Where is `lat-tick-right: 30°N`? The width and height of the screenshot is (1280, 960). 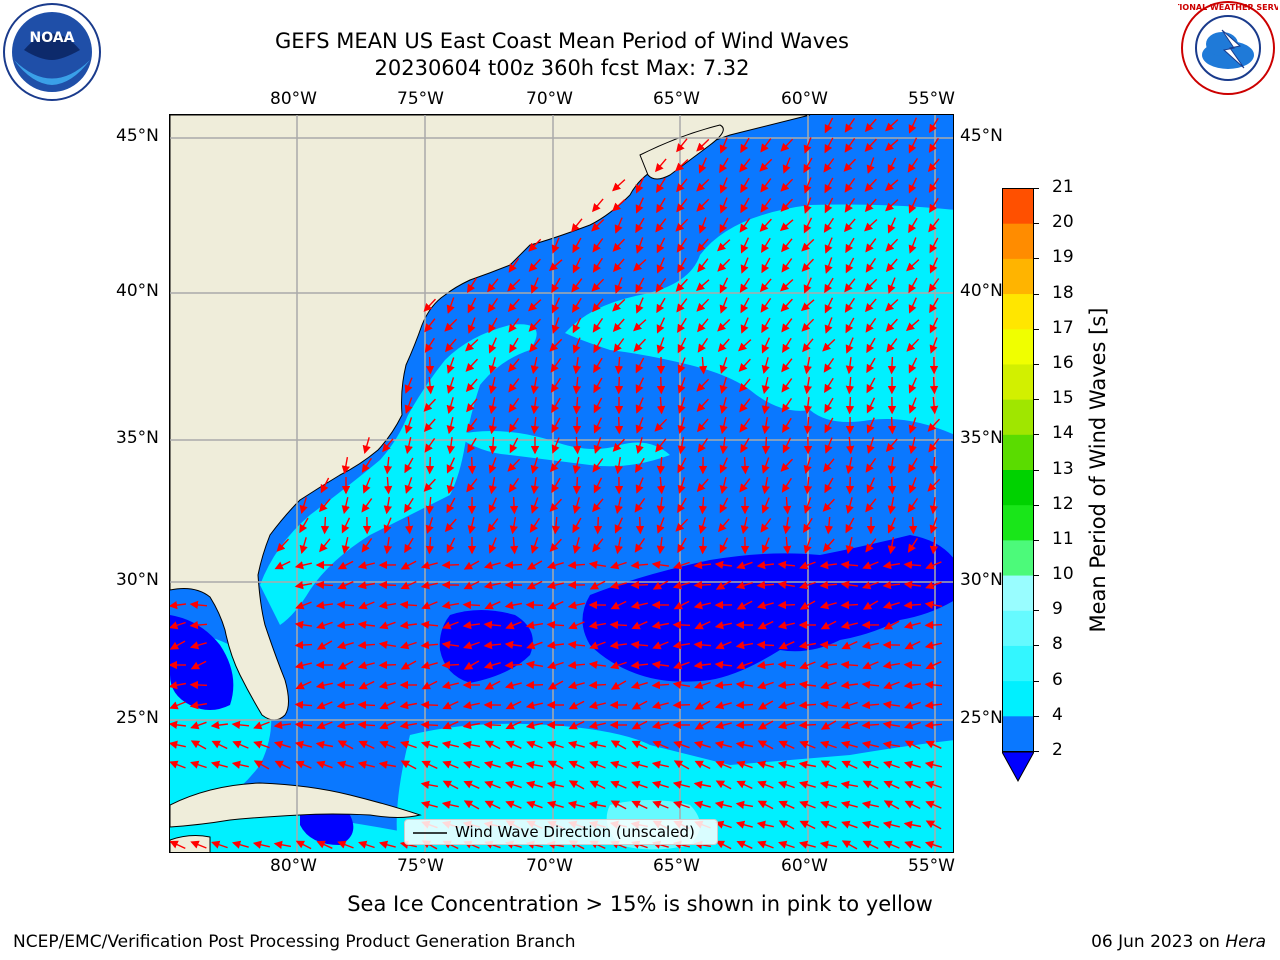
lat-tick-right: 30°N is located at coordinates (981, 580).